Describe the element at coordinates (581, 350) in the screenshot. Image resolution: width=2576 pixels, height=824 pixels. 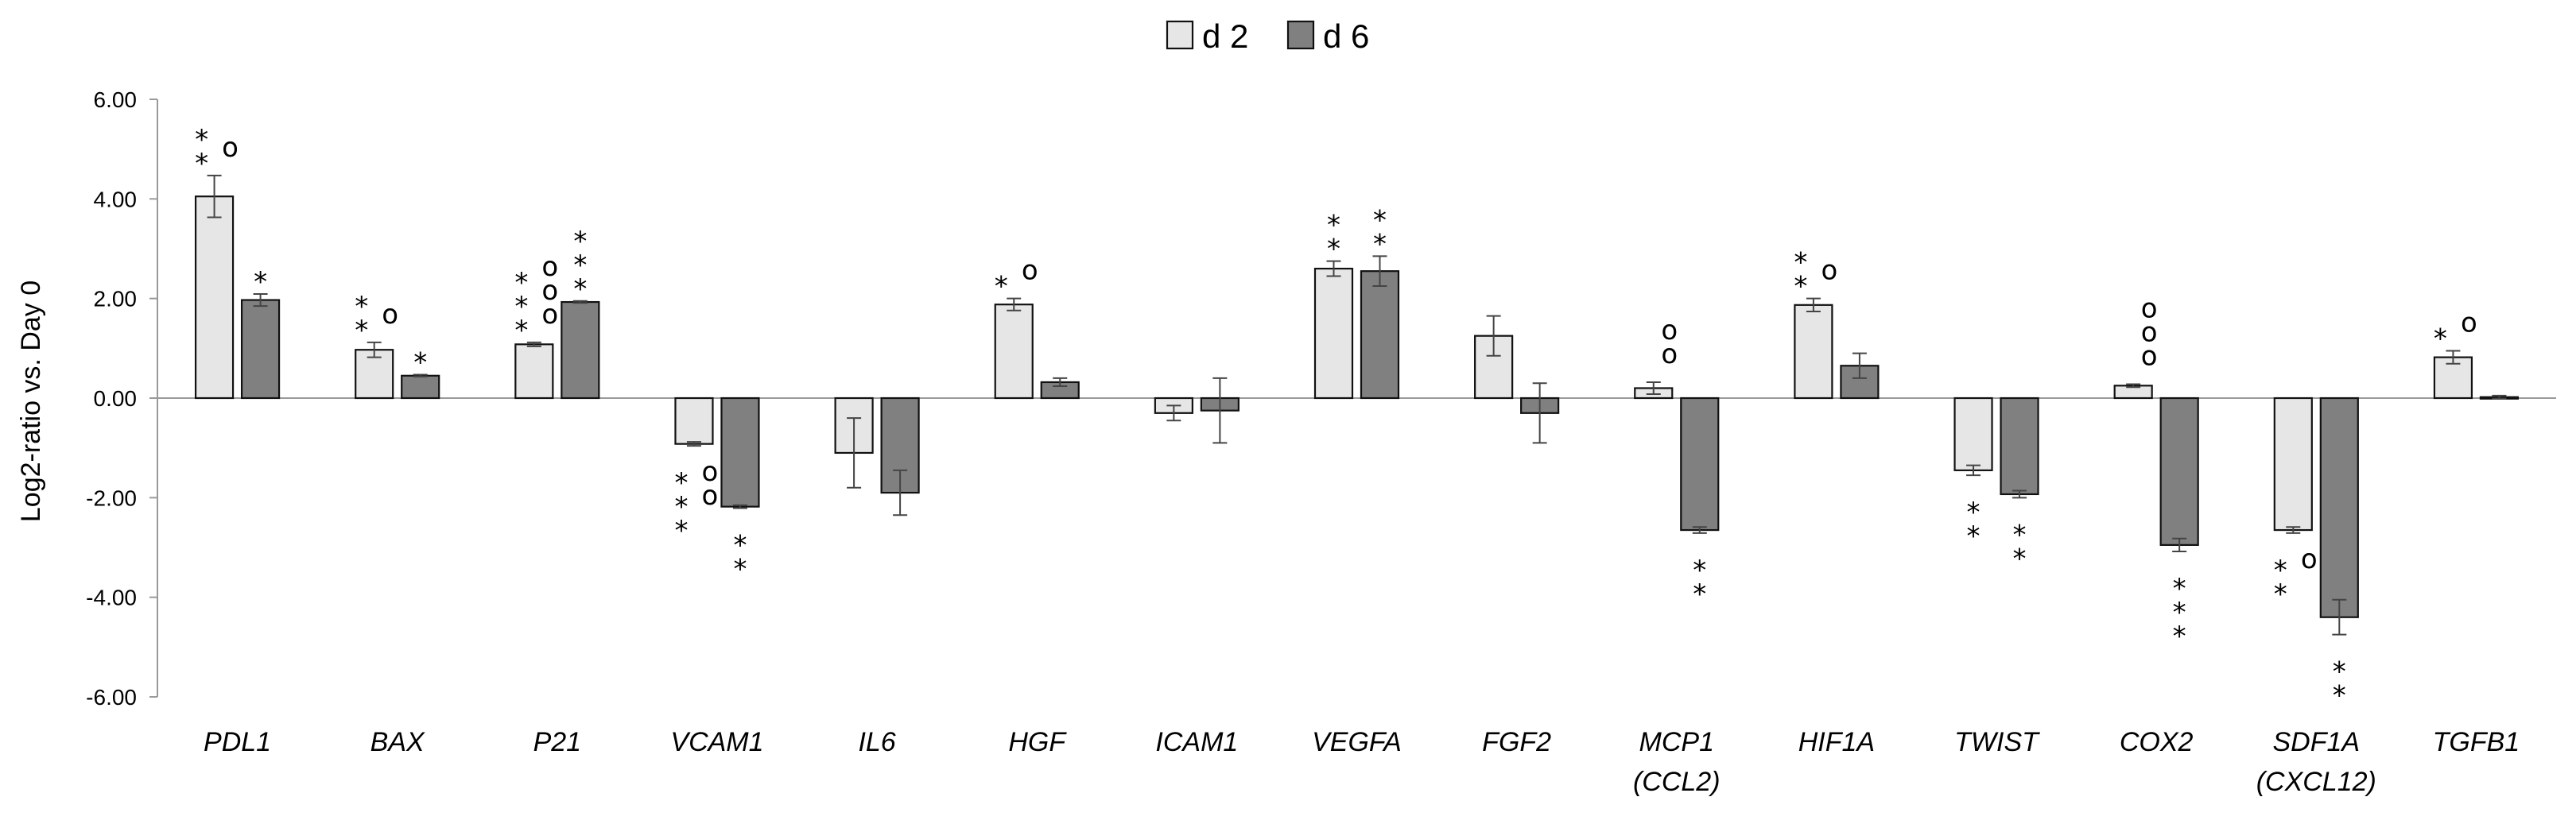
I see `bar-d6-p21` at that location.